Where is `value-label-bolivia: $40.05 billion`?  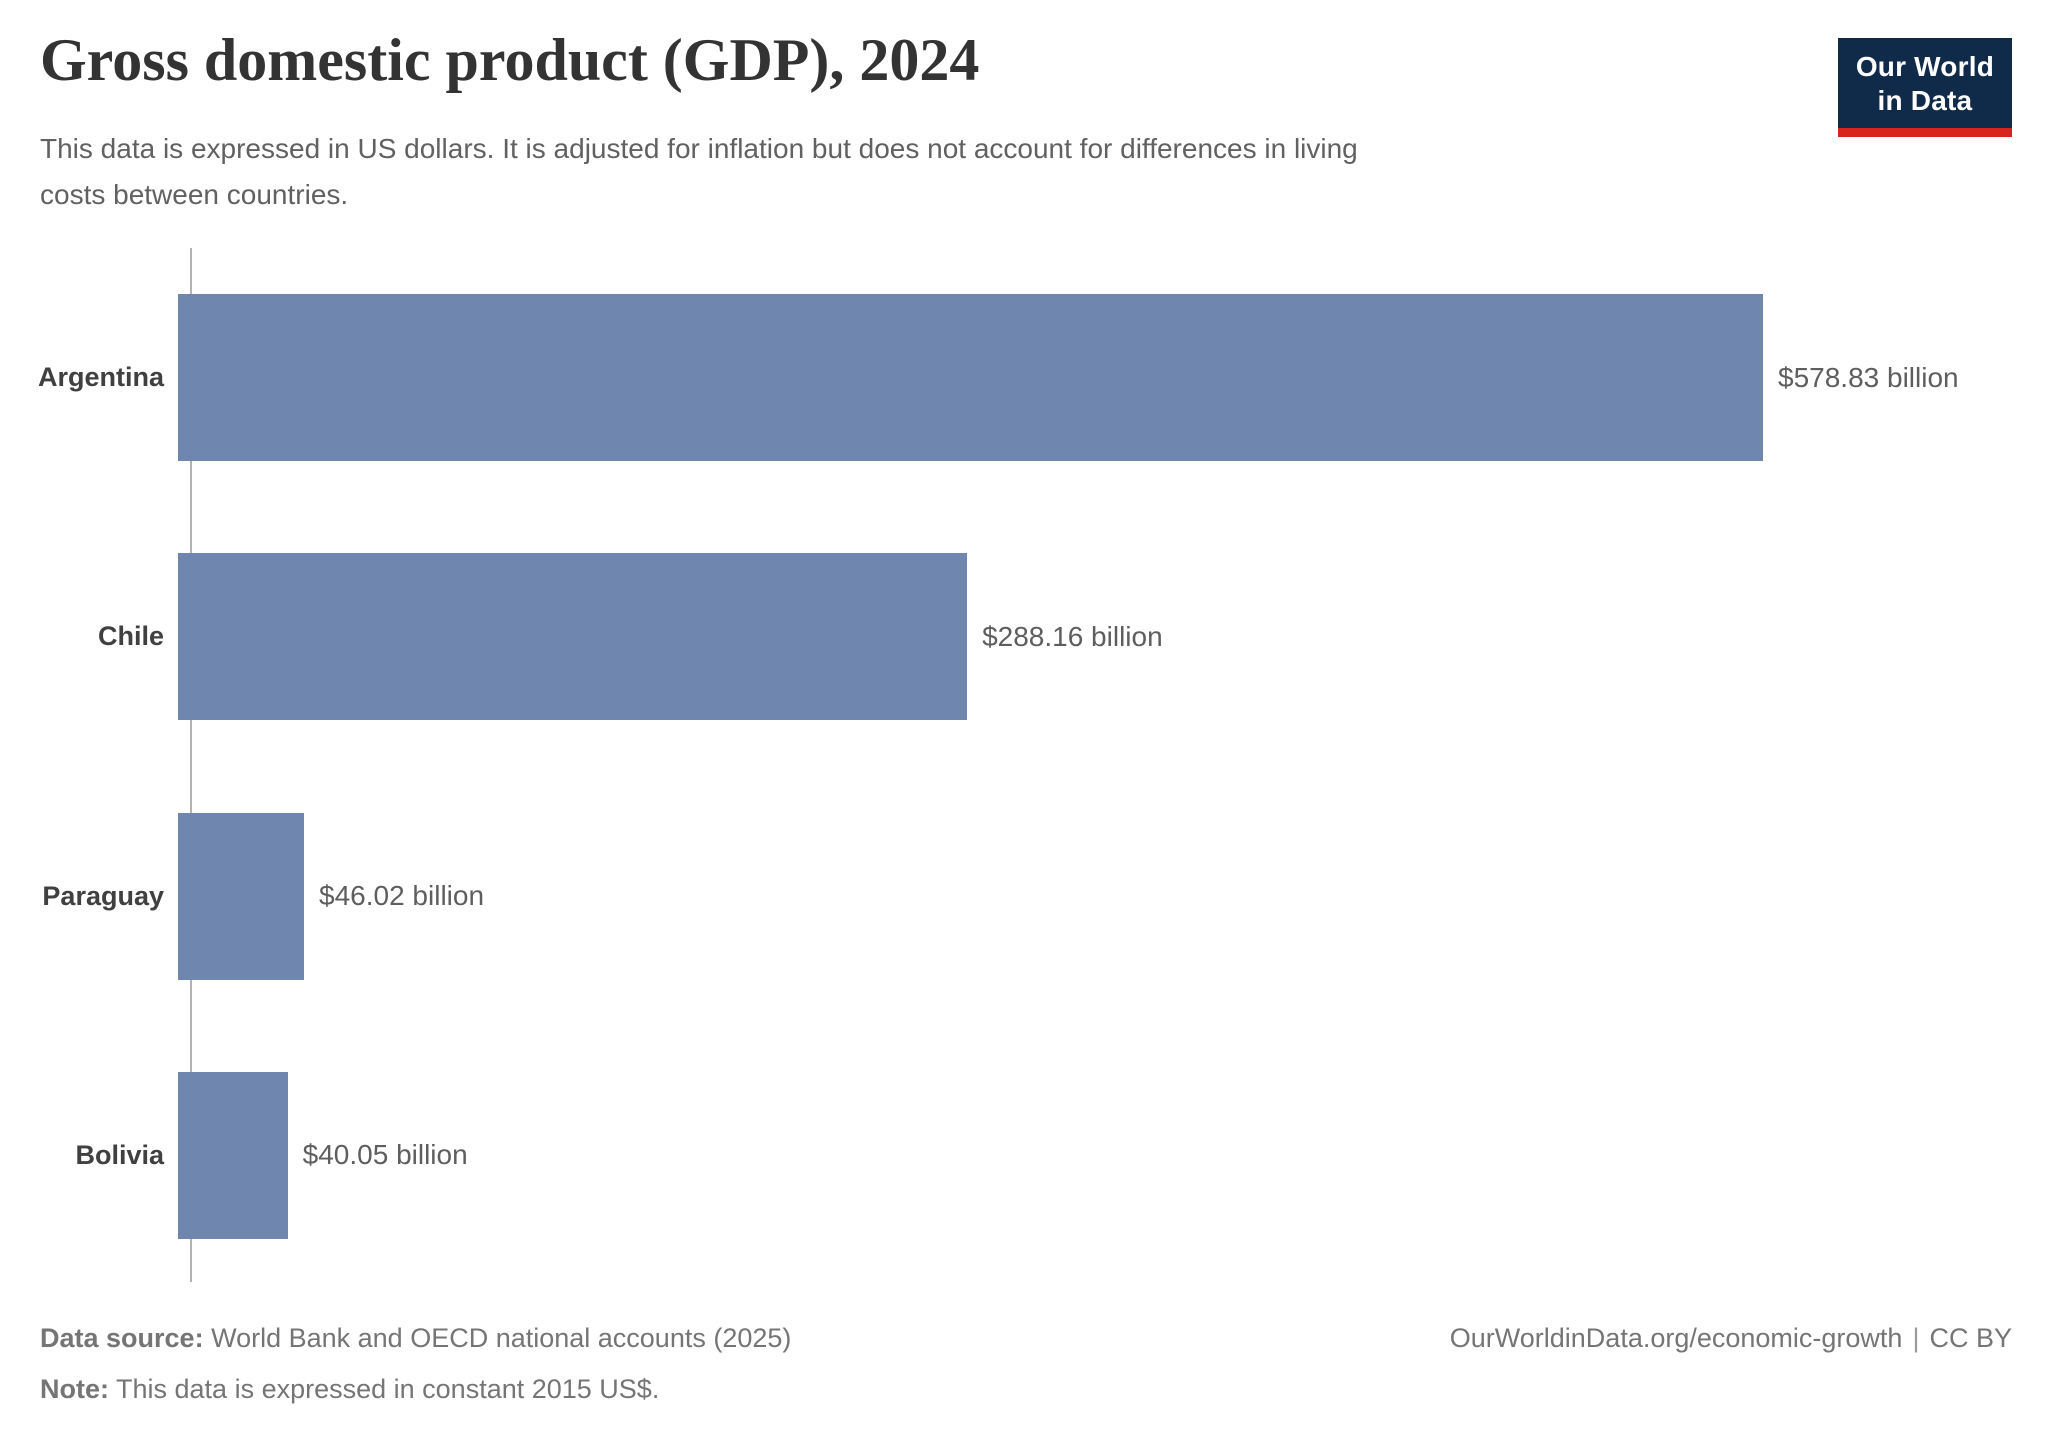 value-label-bolivia: $40.05 billion is located at coordinates (385, 1155).